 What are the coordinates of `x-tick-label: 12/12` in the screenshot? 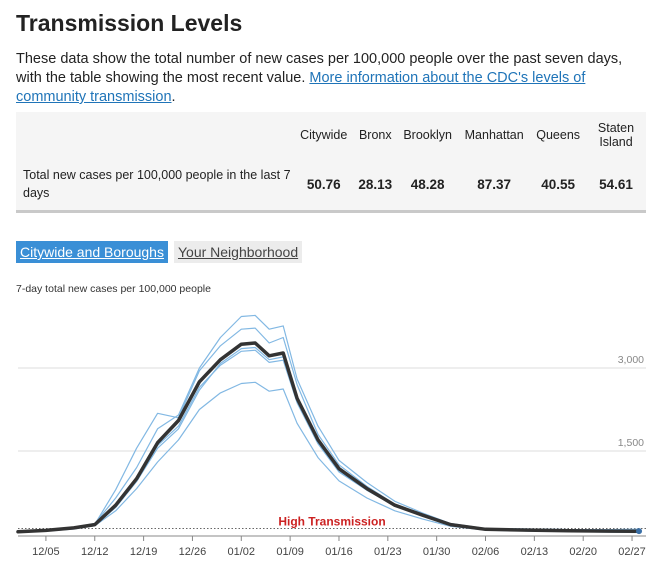 It's located at (95, 552).